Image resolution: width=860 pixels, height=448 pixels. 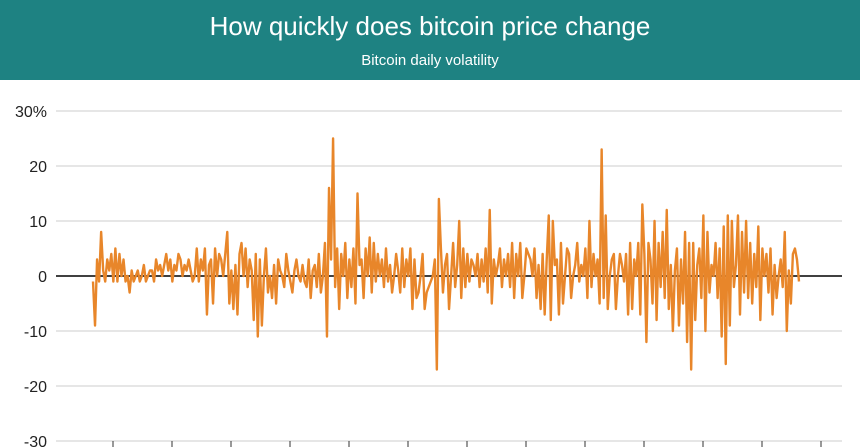 What do you see at coordinates (430, 26) in the screenshot?
I see `chart-title: How quickly does bitcoin price change` at bounding box center [430, 26].